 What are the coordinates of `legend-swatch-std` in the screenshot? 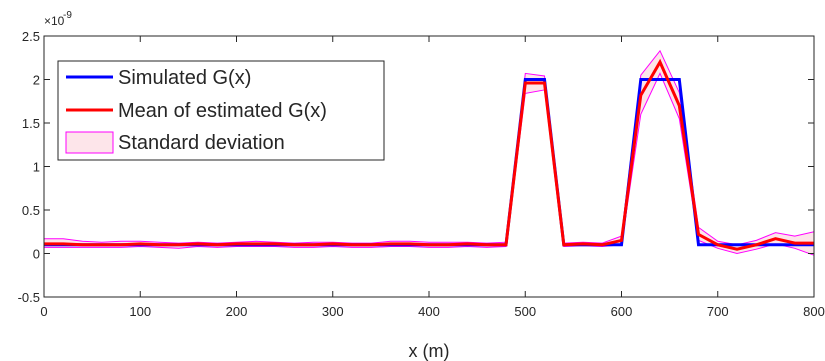 It's located at (89, 142).